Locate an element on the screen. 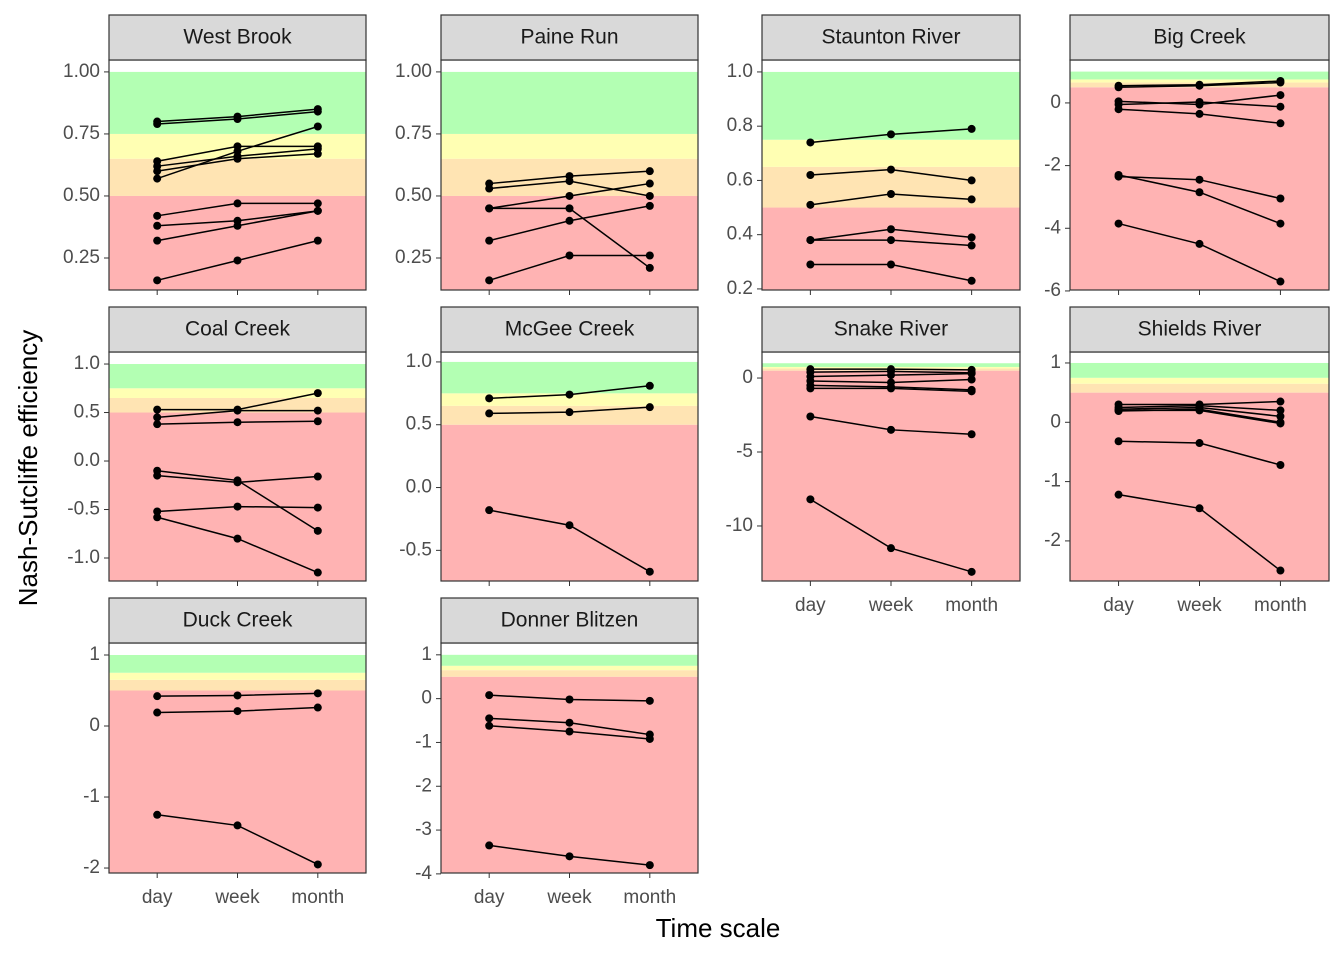  y-axis-title: Nash-Sutcliffe efficiency is located at coordinates (28, 468).